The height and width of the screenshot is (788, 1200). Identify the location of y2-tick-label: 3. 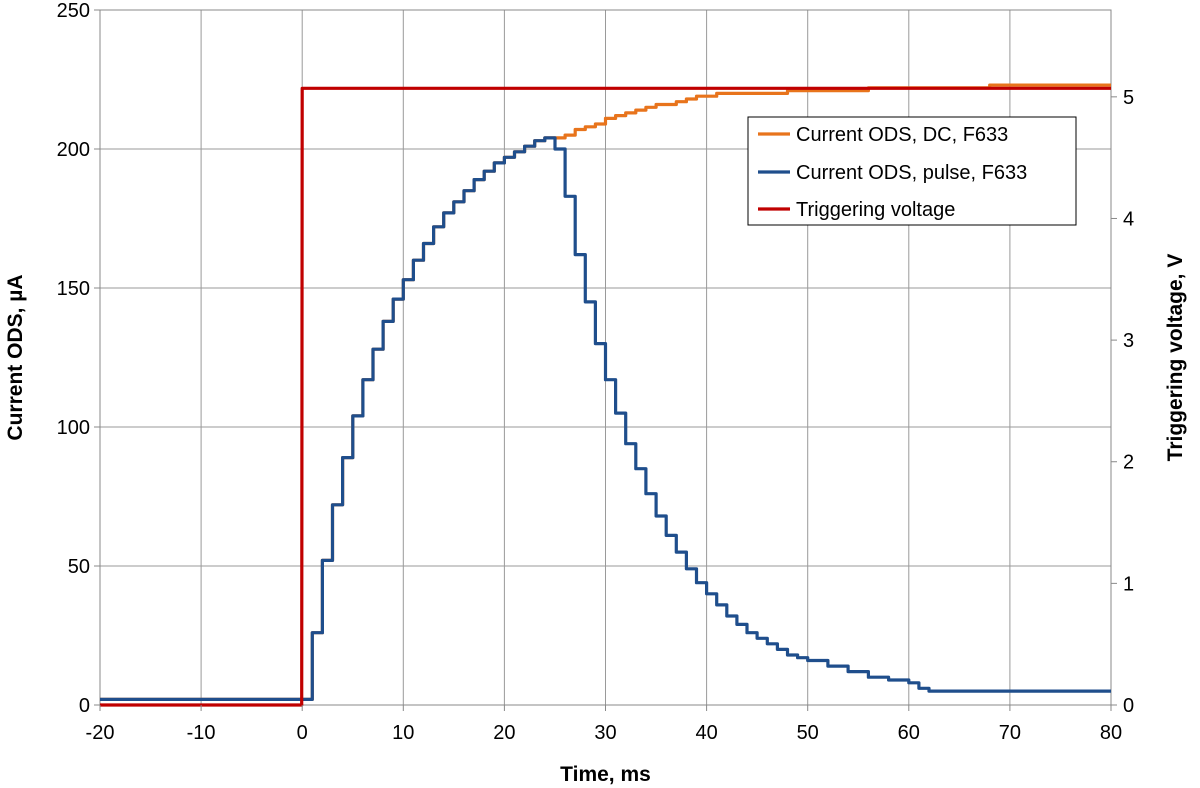
(1128, 341).